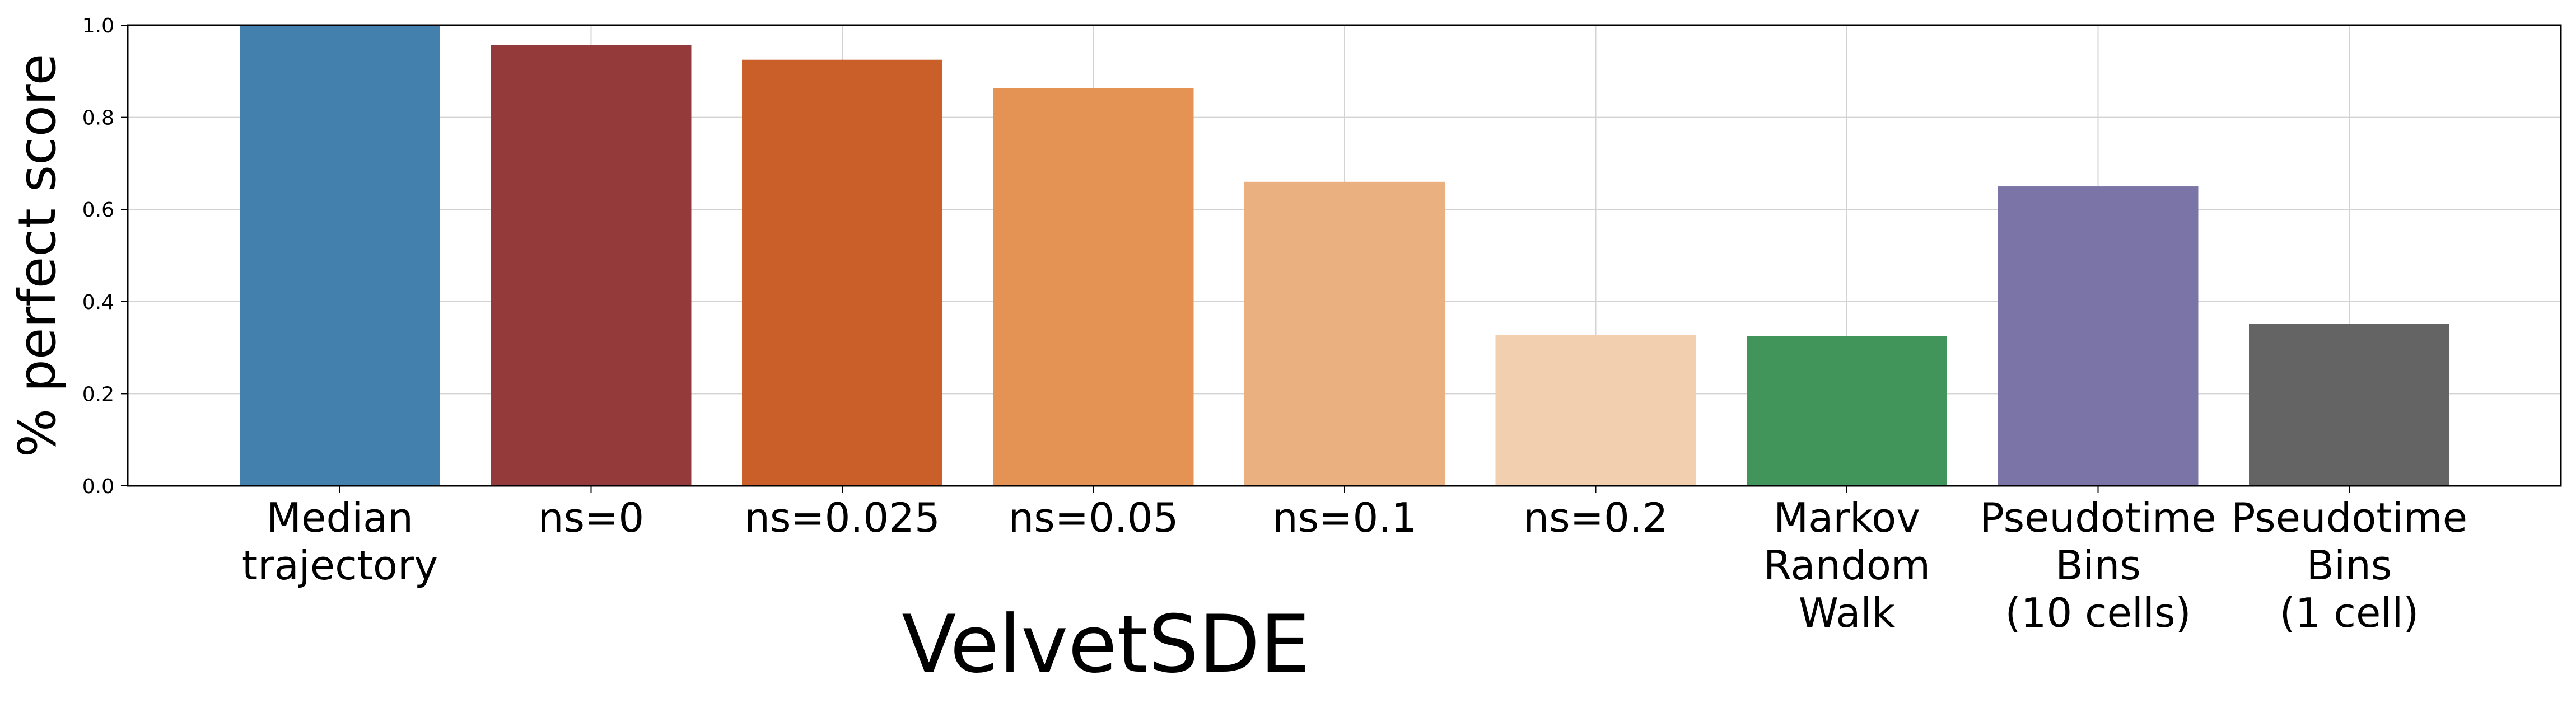 The image size is (2576, 703). Describe the element at coordinates (1106, 644) in the screenshot. I see `group-annotation: VelvetSDE` at that location.